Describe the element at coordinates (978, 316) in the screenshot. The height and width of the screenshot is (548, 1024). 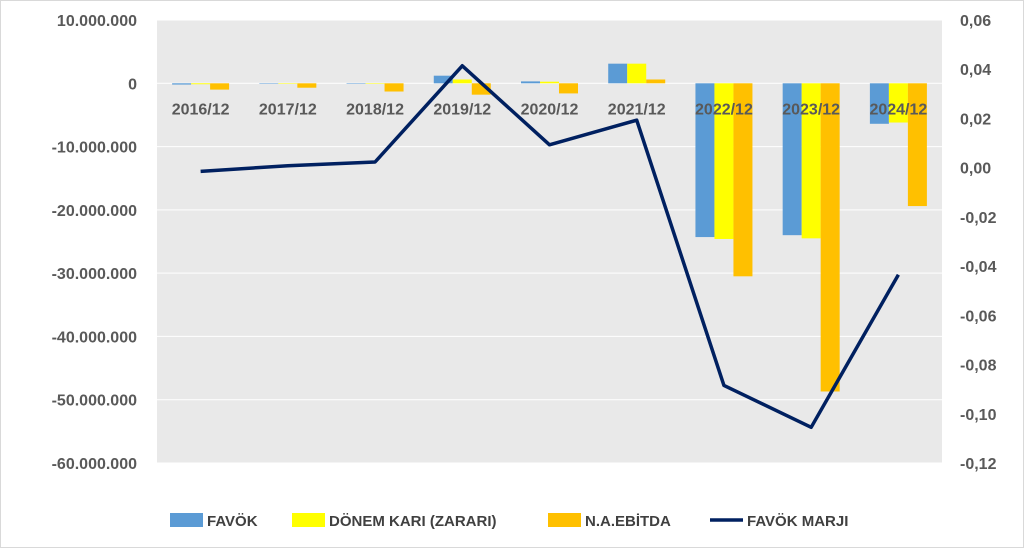
I see `right-axis-tick-label: -0,06` at that location.